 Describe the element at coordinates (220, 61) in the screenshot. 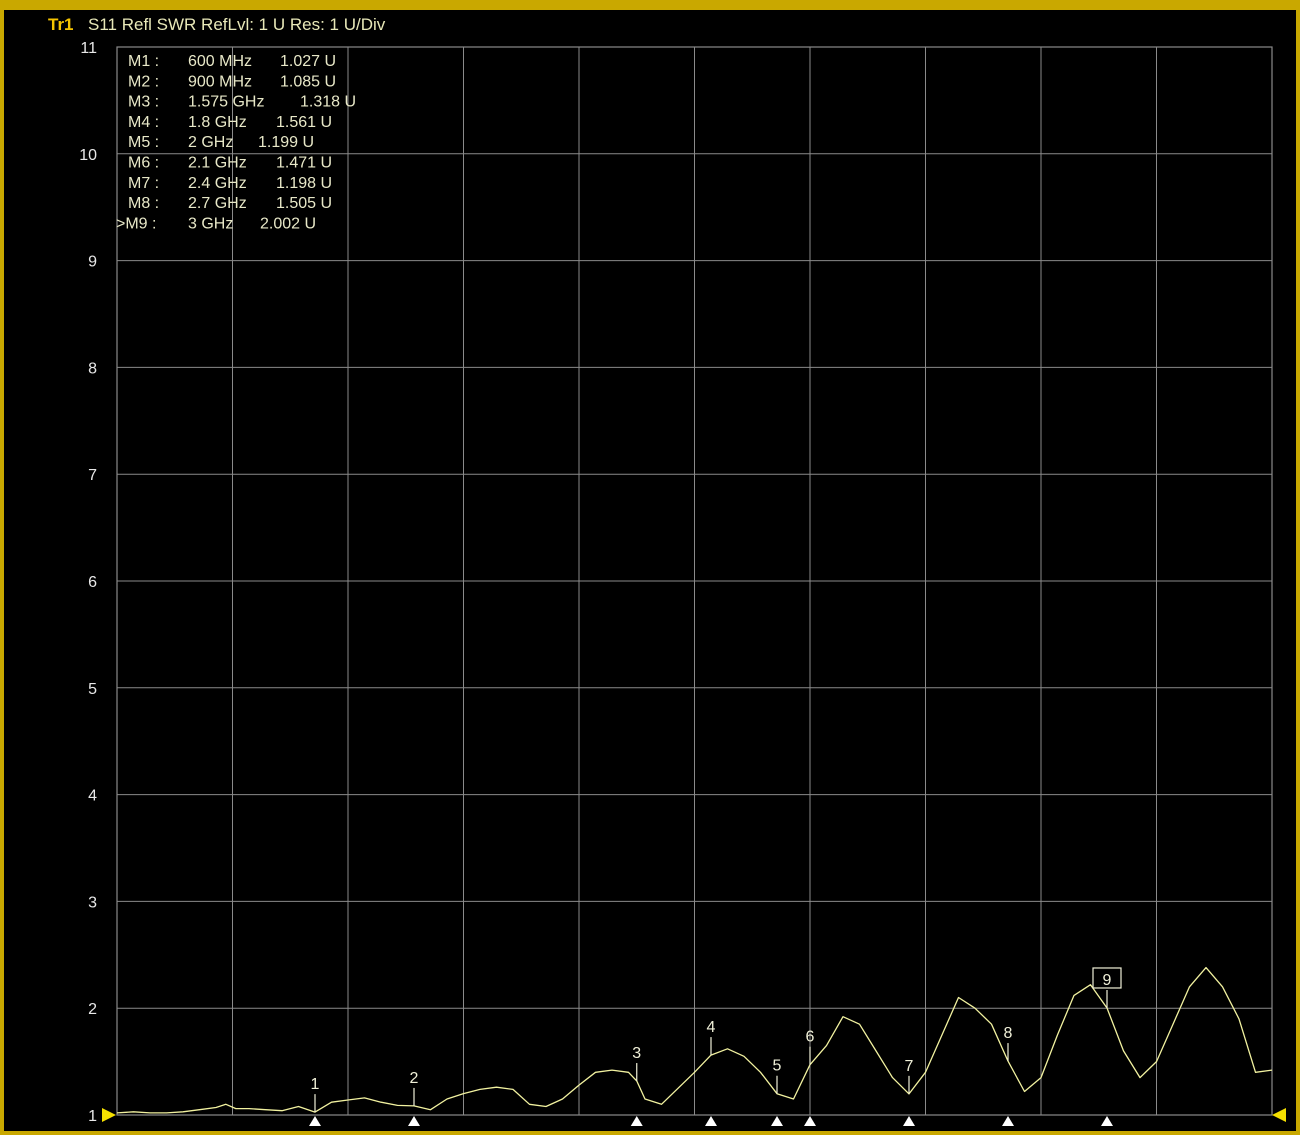

I see `marker-frequency: 600 MHz` at that location.